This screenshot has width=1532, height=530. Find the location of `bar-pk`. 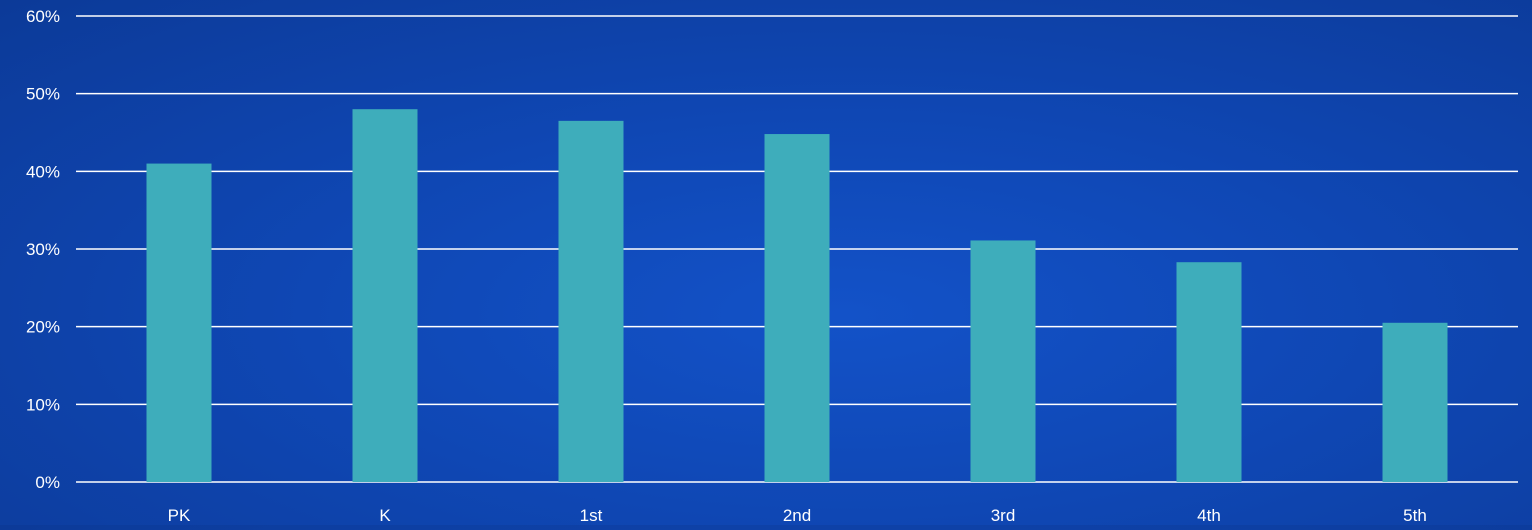

bar-pk is located at coordinates (179, 323).